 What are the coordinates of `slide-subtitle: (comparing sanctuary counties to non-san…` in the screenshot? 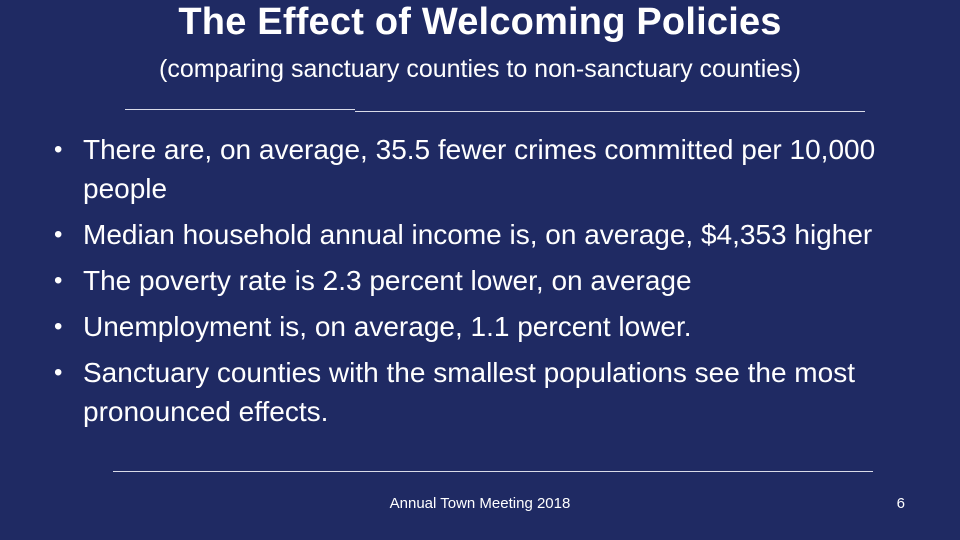 It's located at (480, 69).